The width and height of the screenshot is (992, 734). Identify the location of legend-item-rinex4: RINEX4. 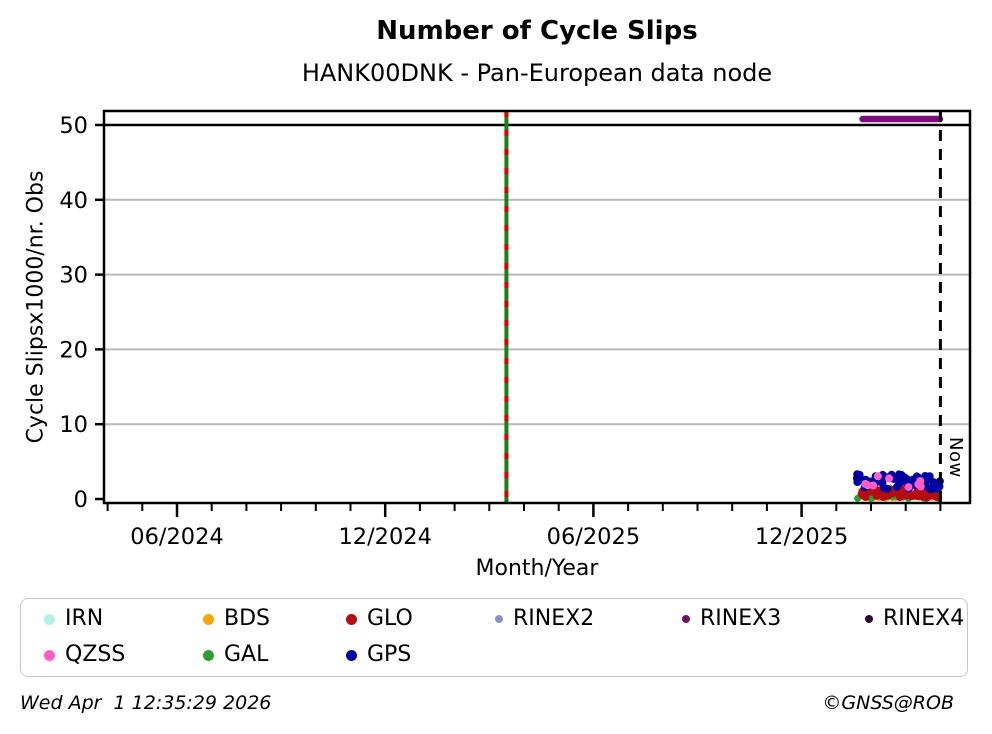
(914, 619).